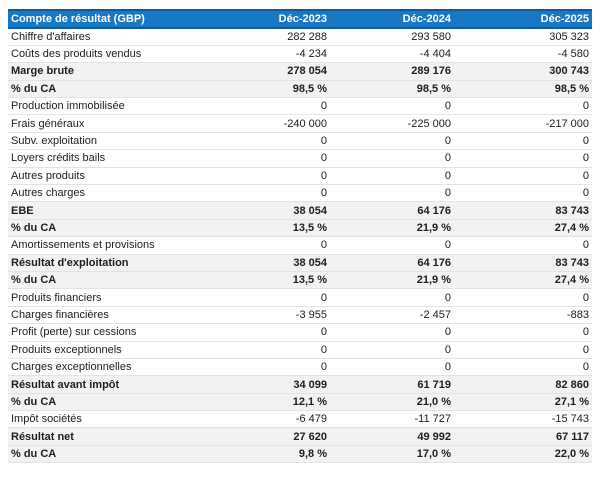  I want to click on row-value-dec-2023: 282 288, so click(307, 36).